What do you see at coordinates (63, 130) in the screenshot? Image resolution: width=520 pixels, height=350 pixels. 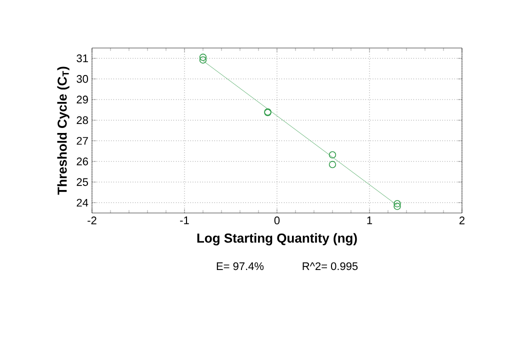 I see `y-axis-title: Threshold Cycle (C$_{T}$)` at bounding box center [63, 130].